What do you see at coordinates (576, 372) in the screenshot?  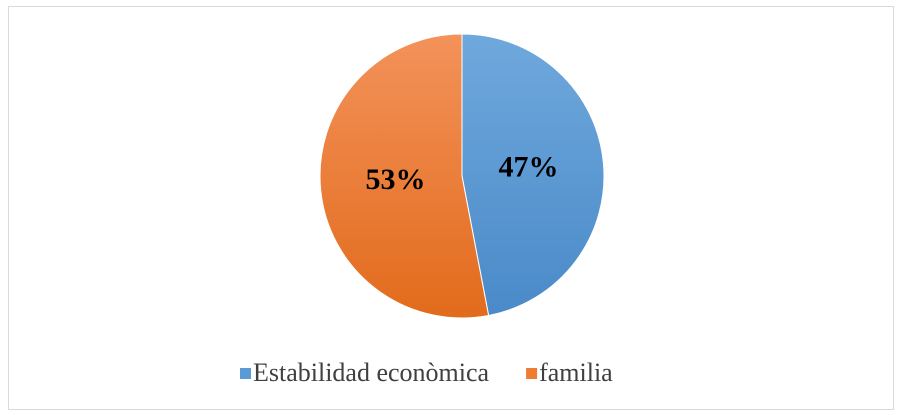 I see `legend-label: familia` at bounding box center [576, 372].